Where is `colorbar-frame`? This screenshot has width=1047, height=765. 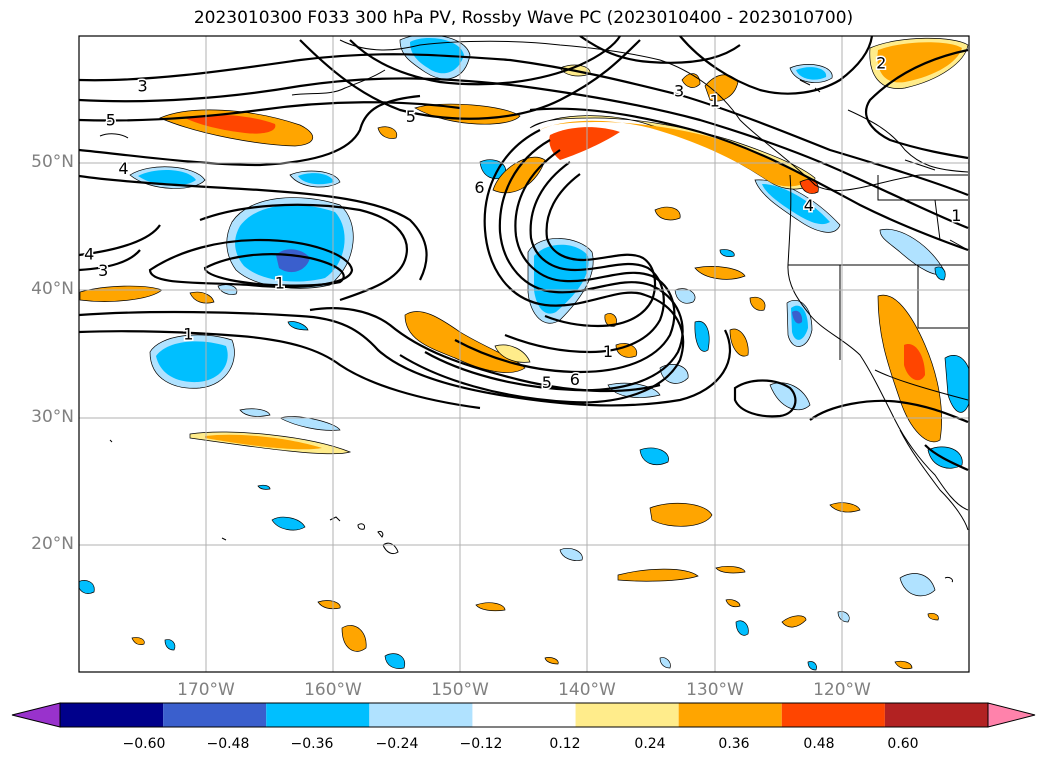
colorbar-frame is located at coordinates (524, 715).